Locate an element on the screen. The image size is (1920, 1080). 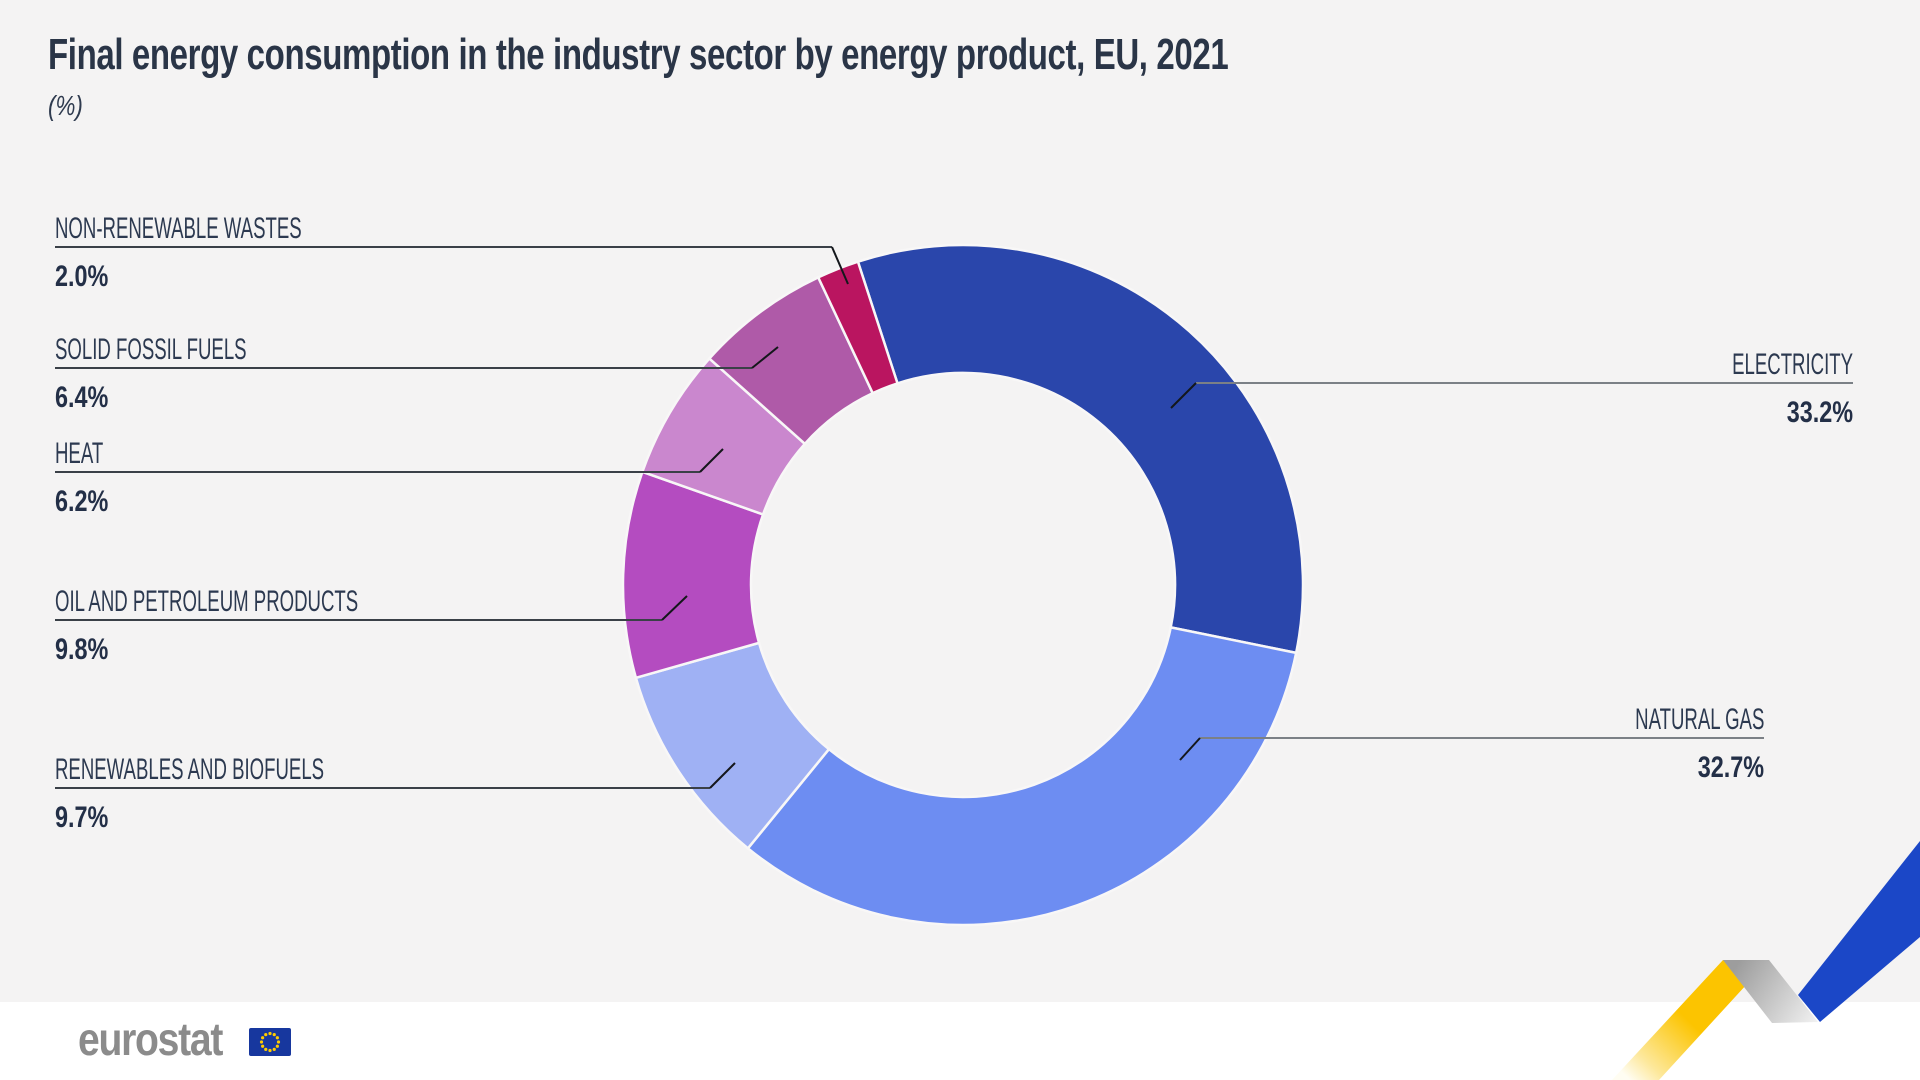
footer-bar is located at coordinates (960, 1041).